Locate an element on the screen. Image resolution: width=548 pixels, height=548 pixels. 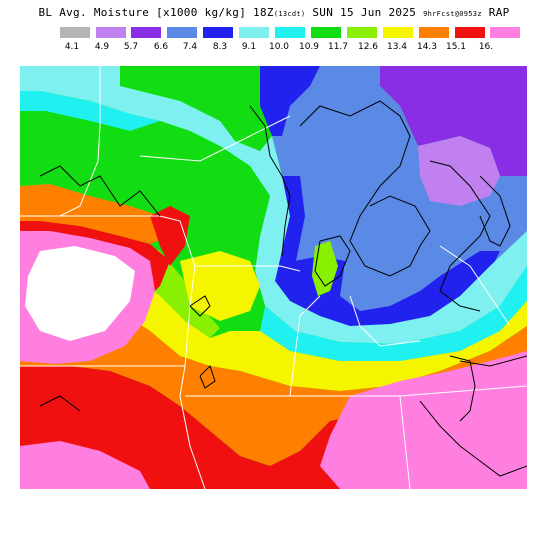
purple-region is located at coordinates (453, 121).